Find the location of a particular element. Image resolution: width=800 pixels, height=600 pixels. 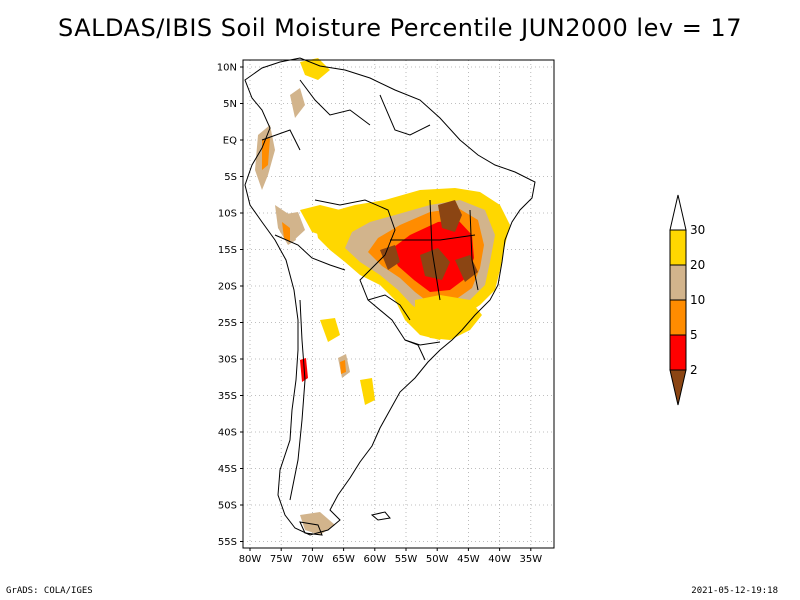

colorbar-label: 2 is located at coordinates (694, 370).